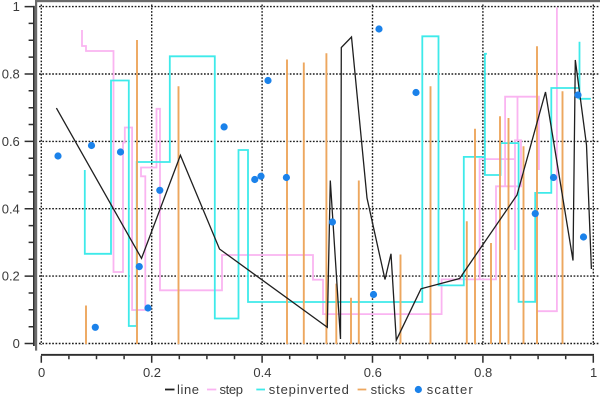  I want to click on svg-text: line, so click(188, 389).